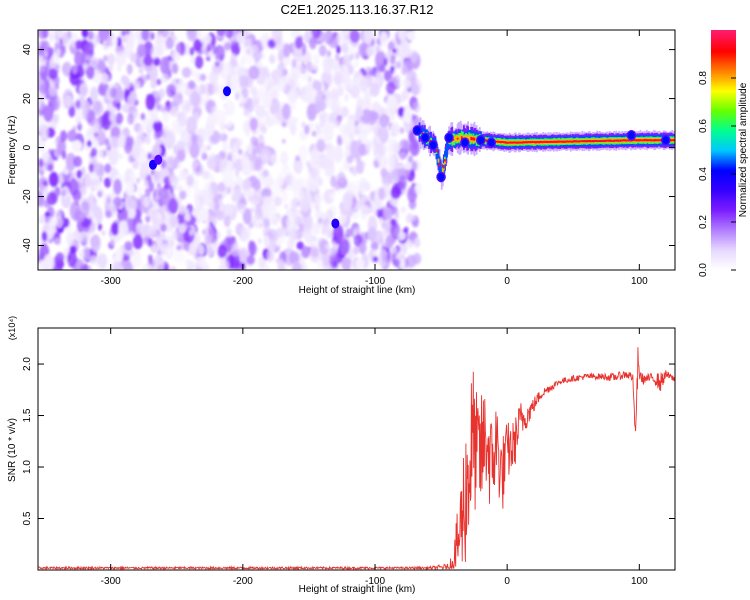  I want to click on colorbar-tick-label: 0.6, so click(703, 126).